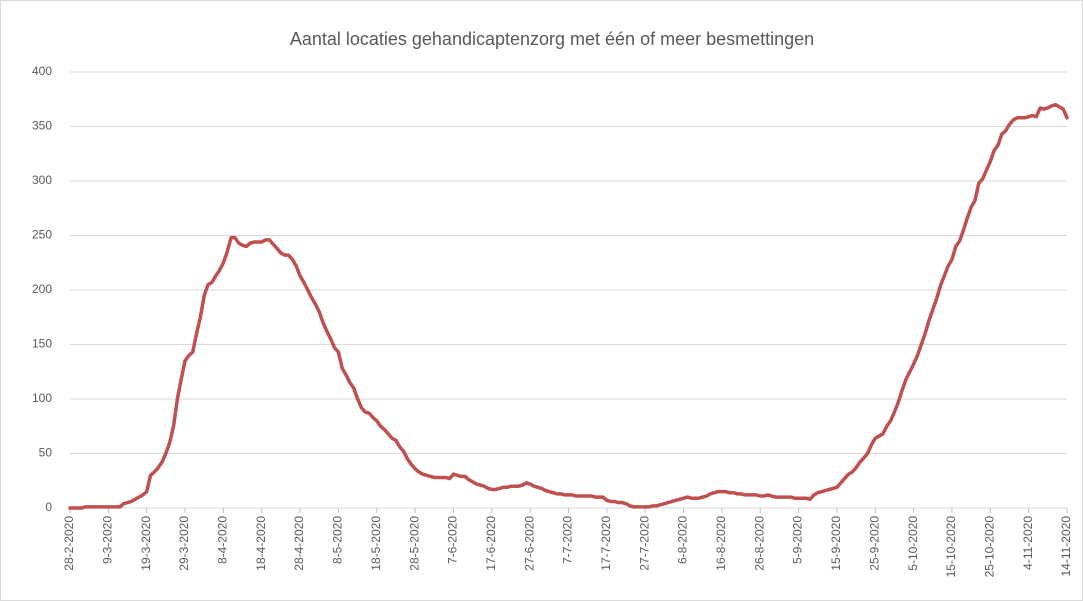  I want to click on x-tick-label: 9-3-2020, so click(108, 540).